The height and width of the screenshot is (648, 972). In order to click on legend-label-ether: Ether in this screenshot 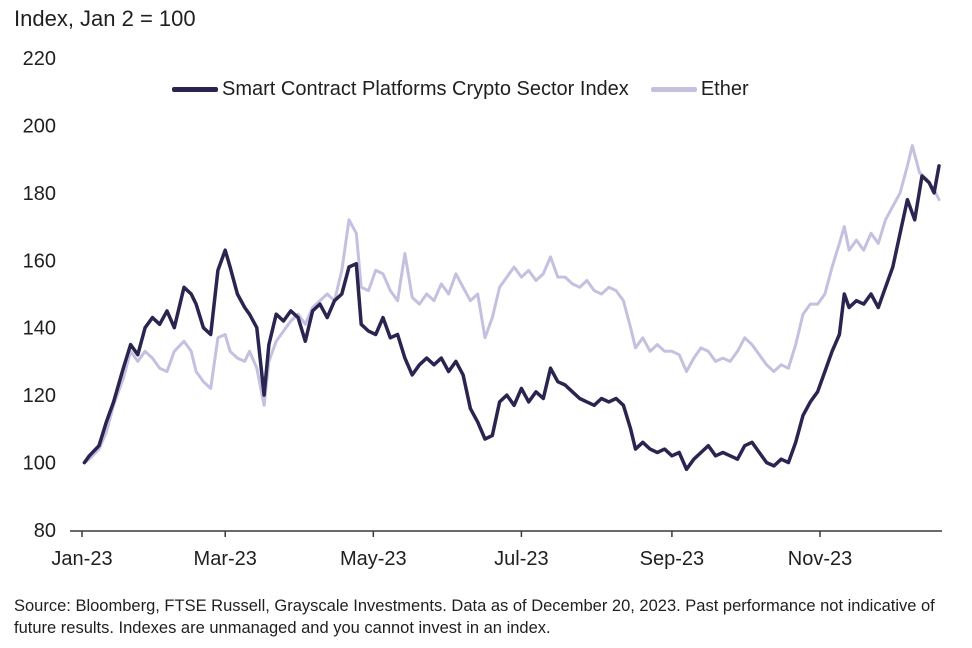, I will do `click(724, 89)`.